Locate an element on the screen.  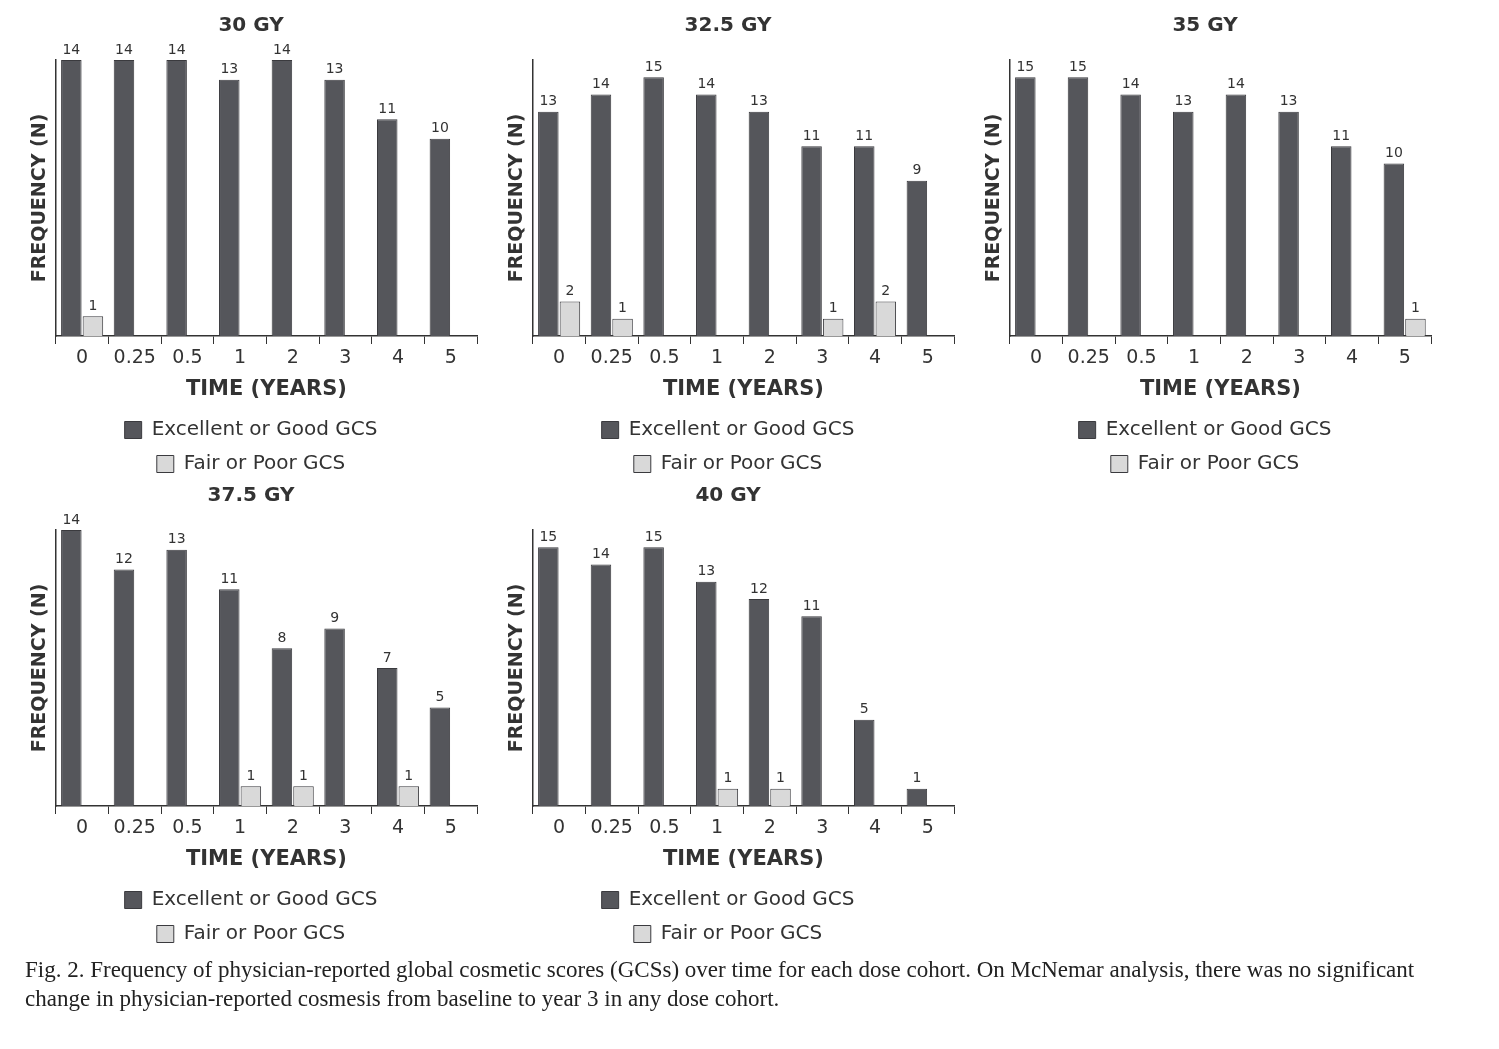
chart-title: 35 GY is located at coordinates (1205, 24).